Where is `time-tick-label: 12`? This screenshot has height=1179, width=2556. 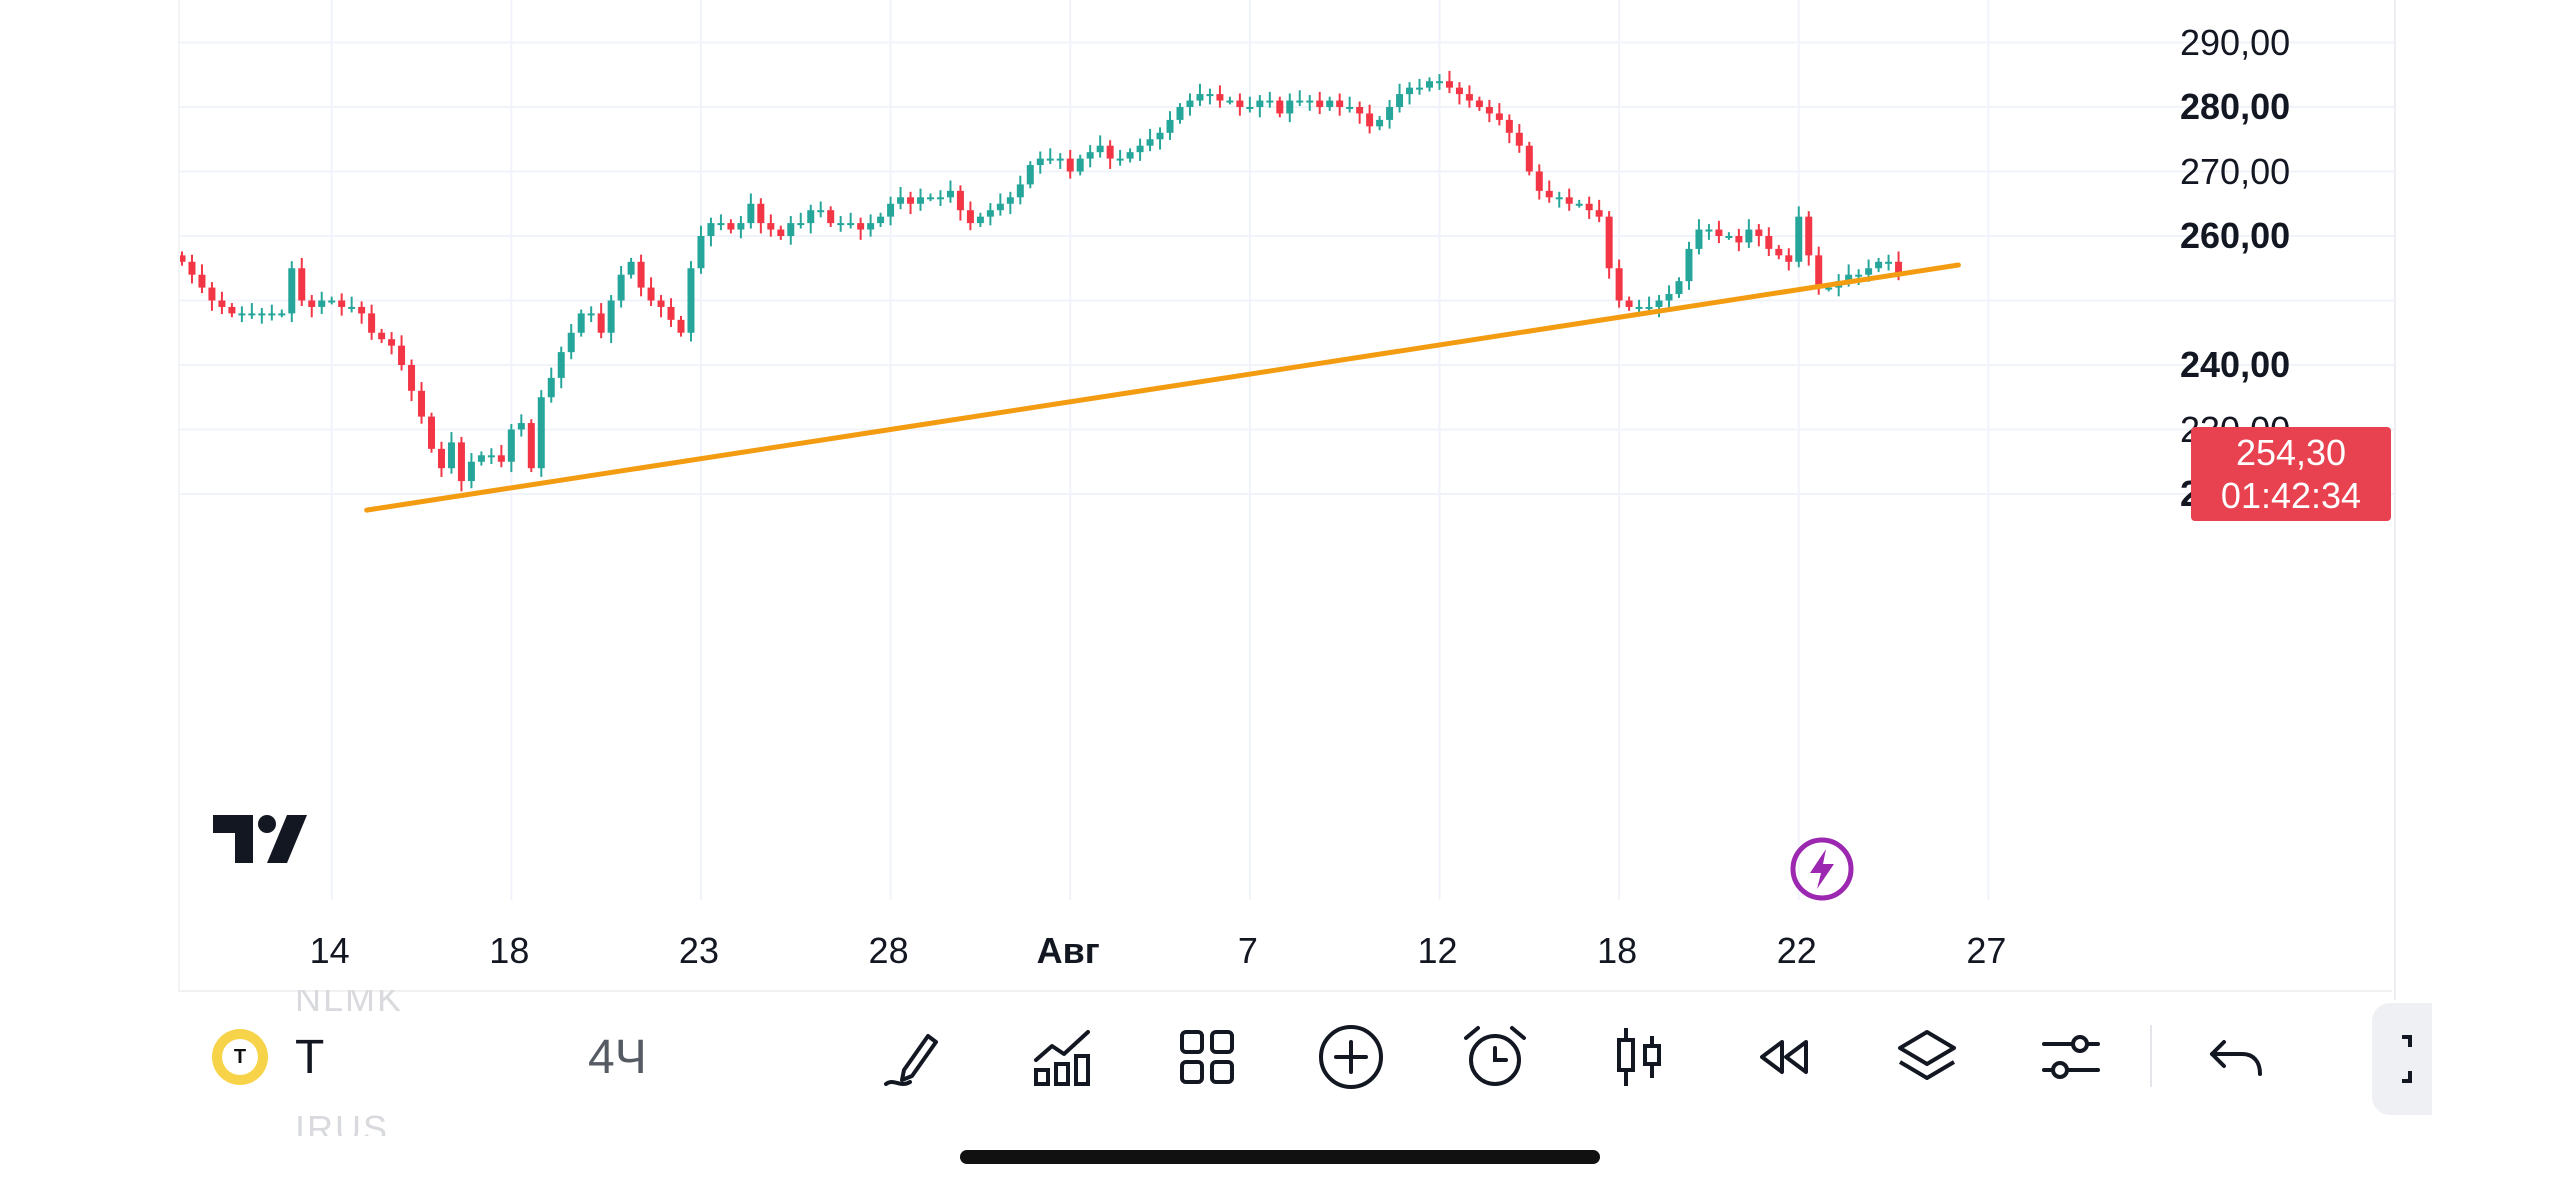 time-tick-label: 12 is located at coordinates (1437, 950).